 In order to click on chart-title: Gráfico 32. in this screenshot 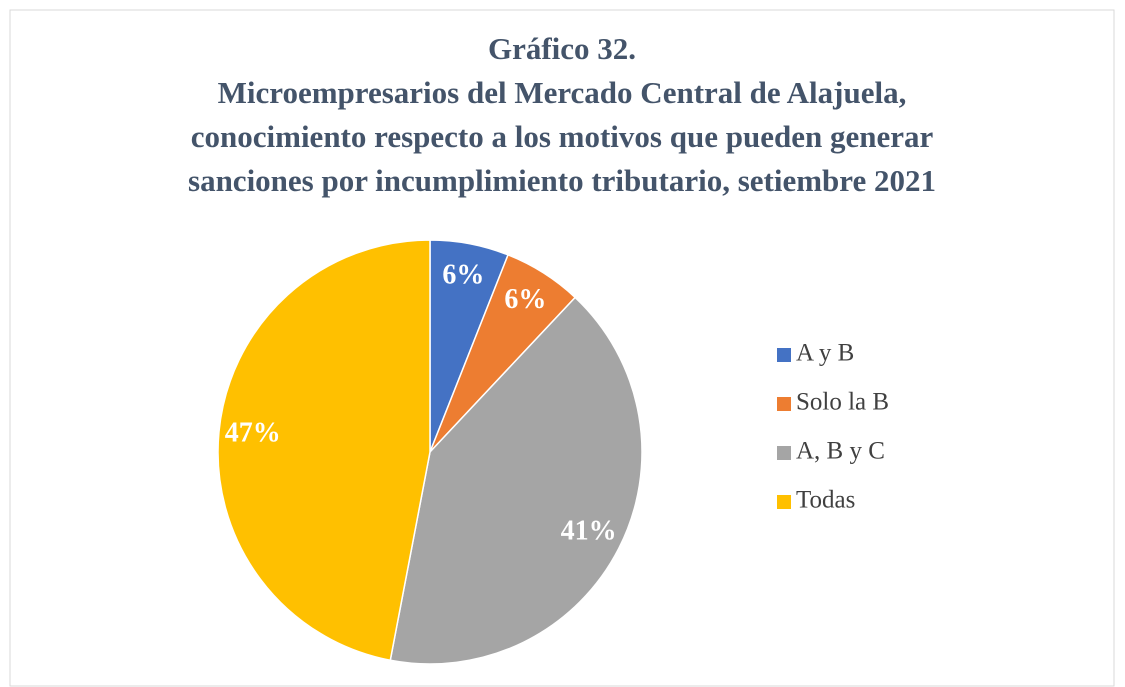, I will do `click(562, 48)`.